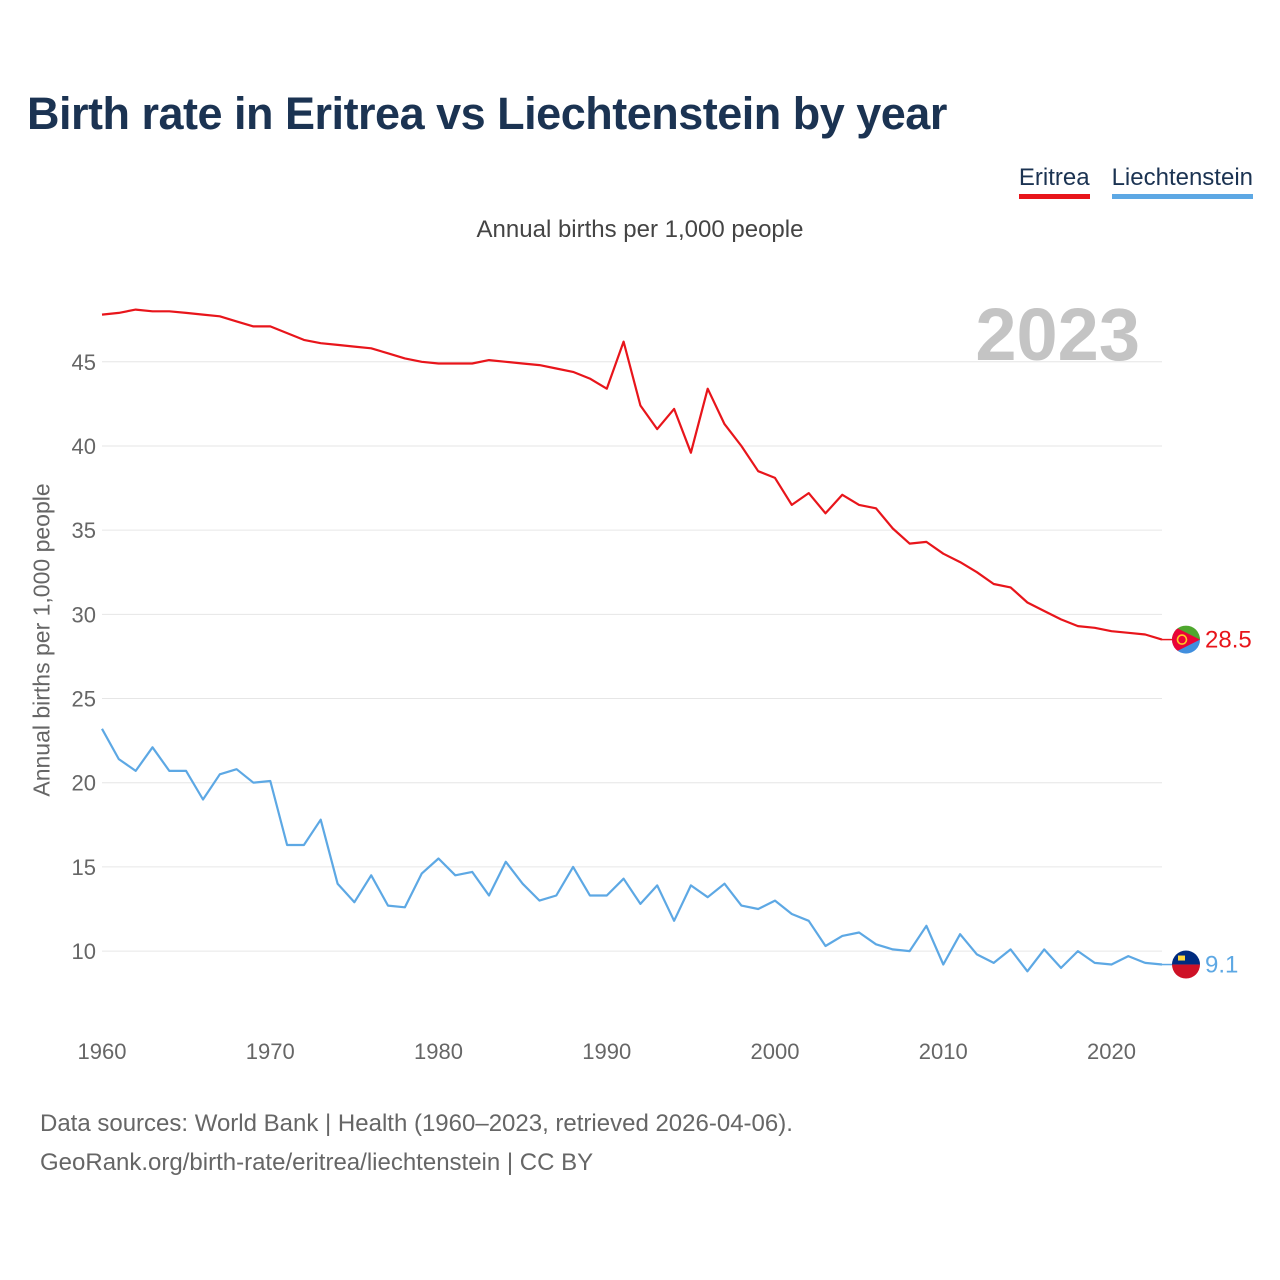 This screenshot has height=1280, width=1280. Describe the element at coordinates (1181, 958) in the screenshot. I see `flag-liechtenstein-crown` at that location.